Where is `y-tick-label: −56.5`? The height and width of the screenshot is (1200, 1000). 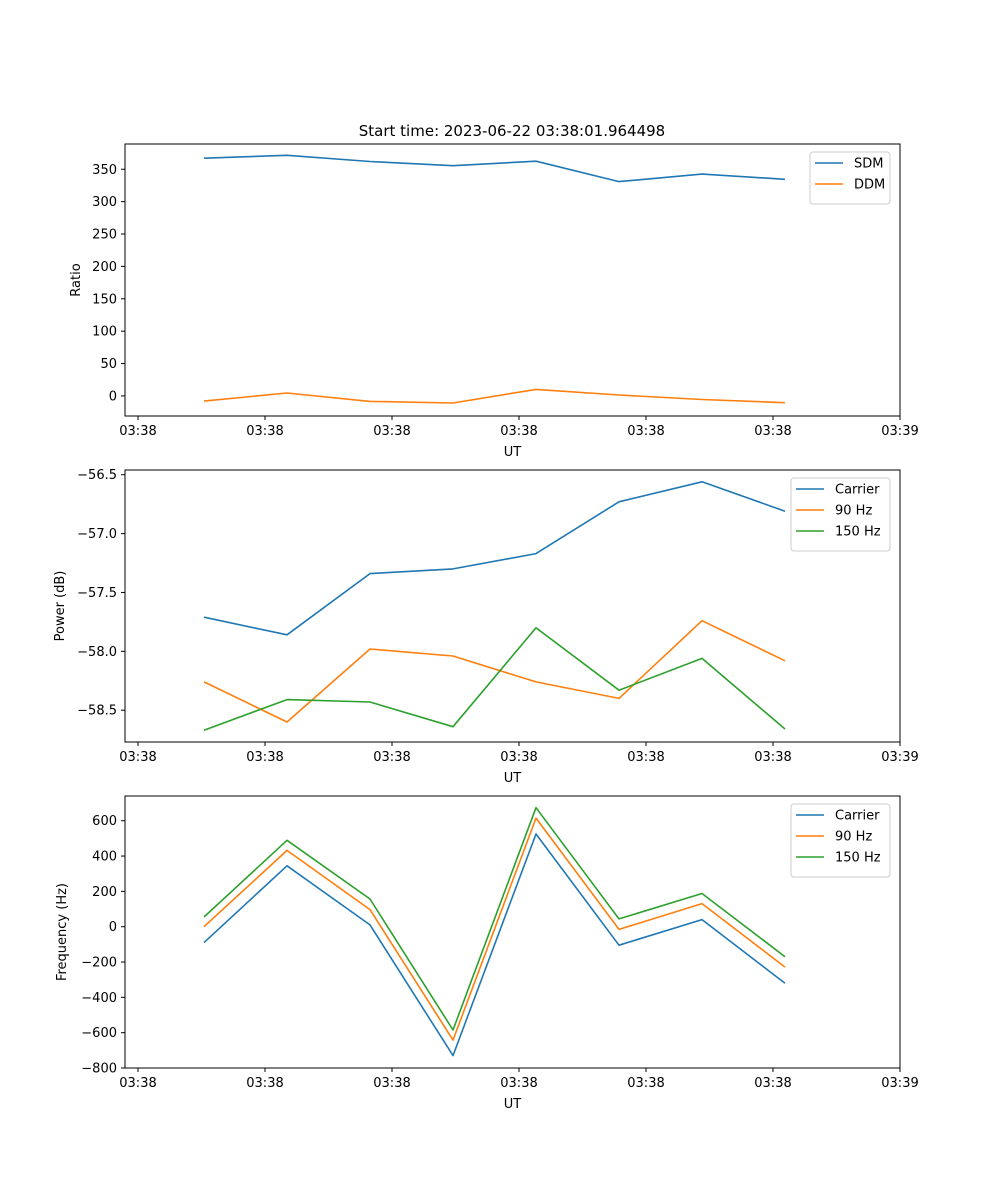 y-tick-label: −56.5 is located at coordinates (97, 475).